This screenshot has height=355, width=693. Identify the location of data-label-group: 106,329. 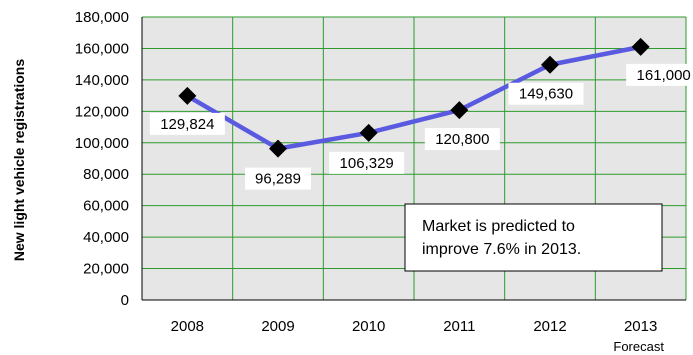
(367, 162).